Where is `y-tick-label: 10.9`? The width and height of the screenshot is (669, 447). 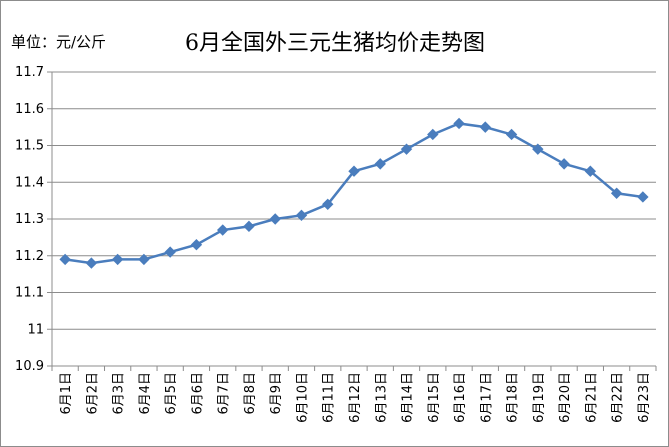
y-tick-label: 10.9 is located at coordinates (29, 366).